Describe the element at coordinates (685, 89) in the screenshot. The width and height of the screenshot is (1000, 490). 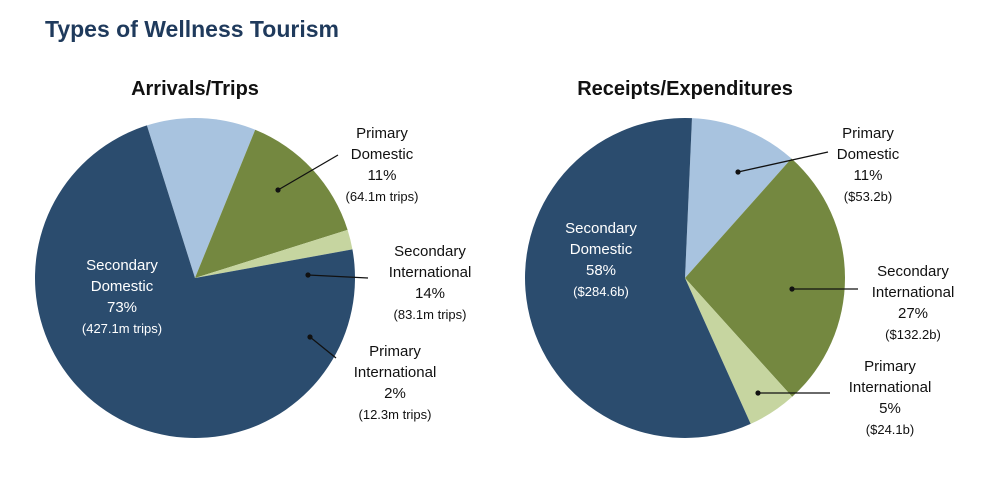
I see `chart-title-receipts-expenditures: Receipts/Expenditures` at that location.